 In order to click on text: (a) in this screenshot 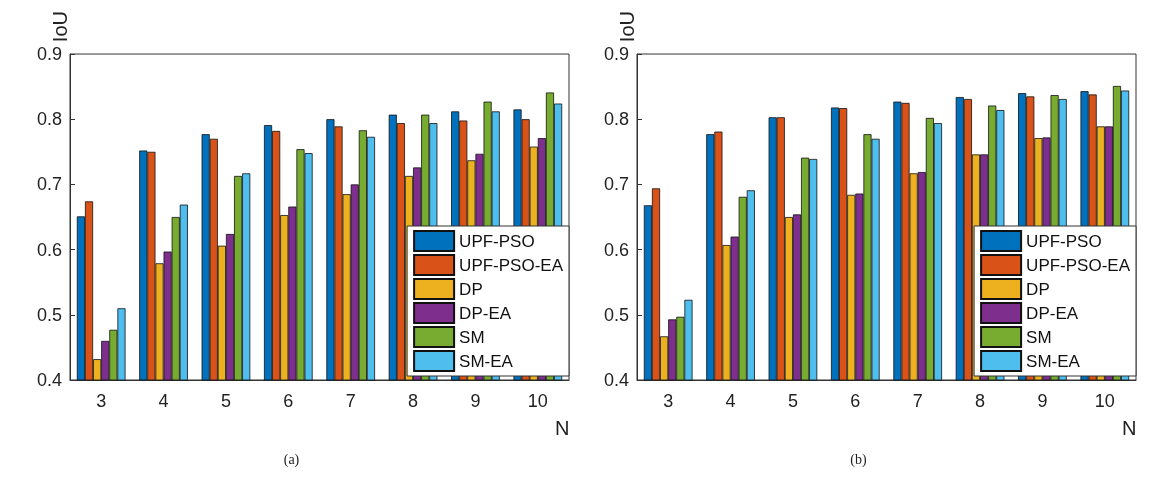, I will do `click(291, 459)`.